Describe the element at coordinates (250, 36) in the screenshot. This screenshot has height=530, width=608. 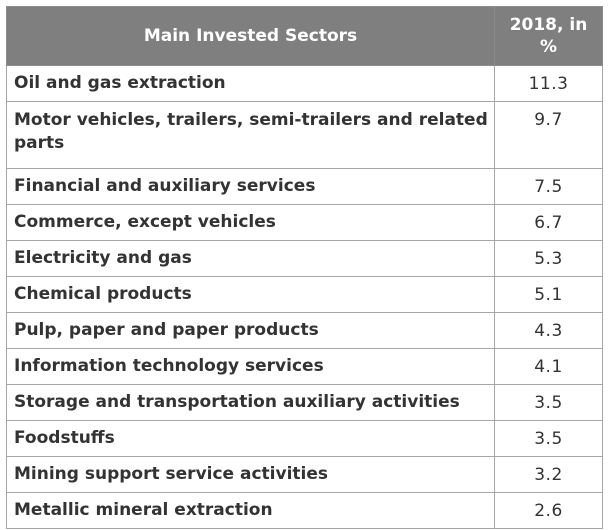
I see `sector-column-header: Main Invested Sectors` at that location.